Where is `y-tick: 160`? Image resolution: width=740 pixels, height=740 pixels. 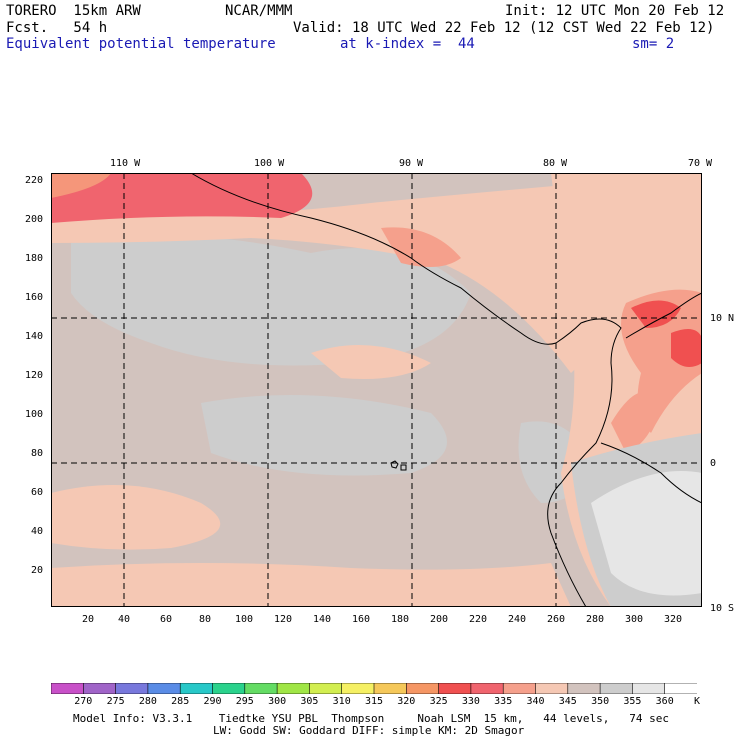
y-tick: 160 is located at coordinates (34, 297).